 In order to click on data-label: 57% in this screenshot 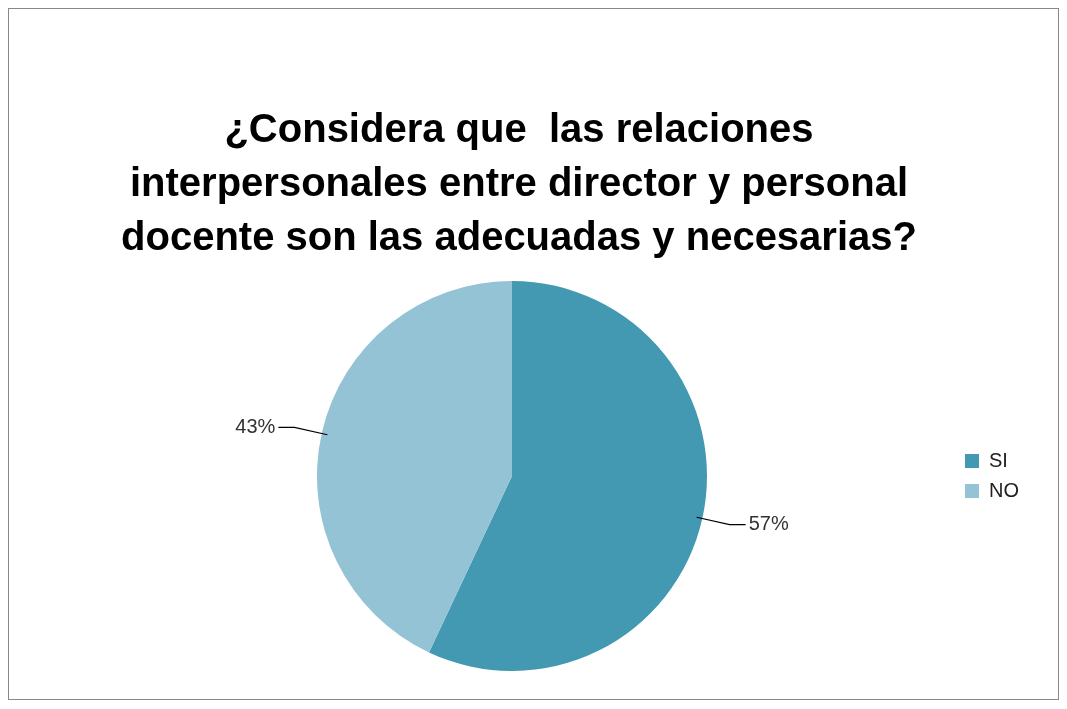, I will do `click(768, 523)`.